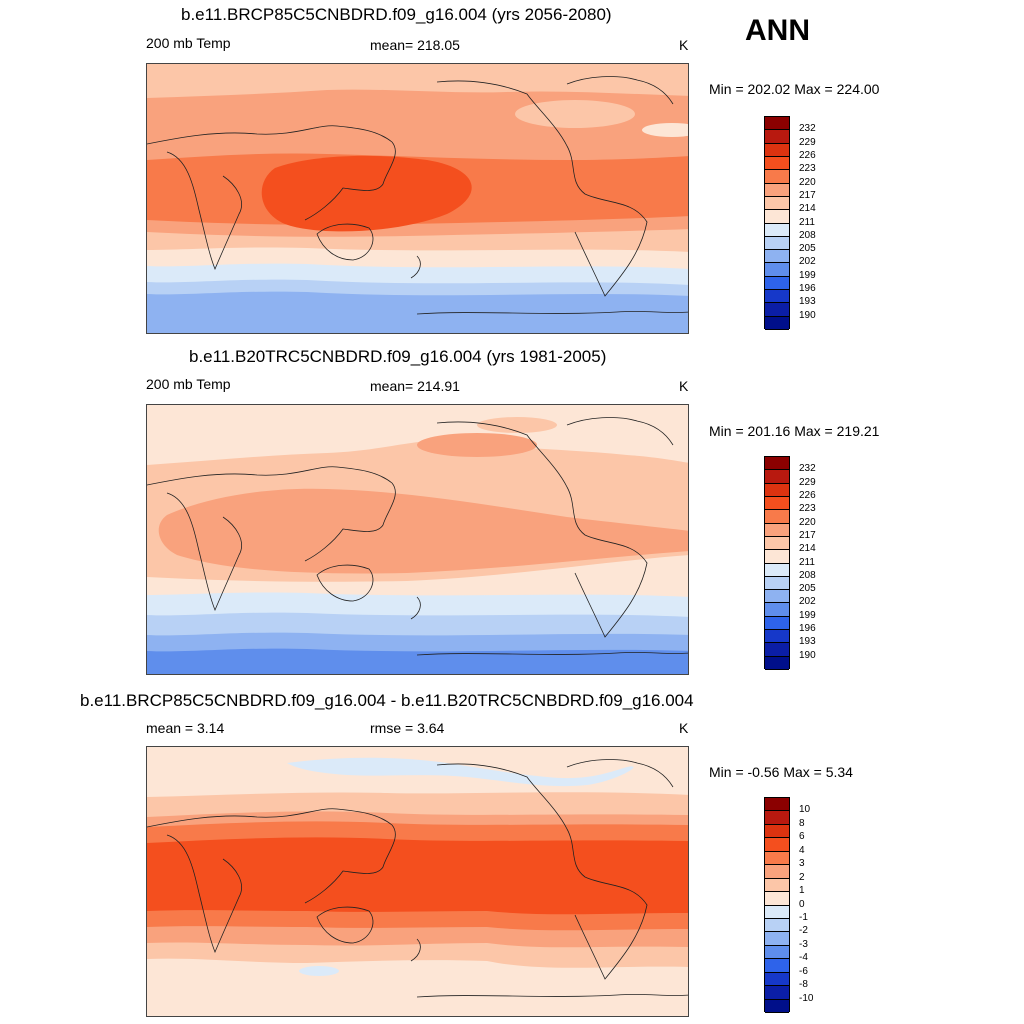  I want to click on panel-3-colorbar-boxes, so click(777, 905).